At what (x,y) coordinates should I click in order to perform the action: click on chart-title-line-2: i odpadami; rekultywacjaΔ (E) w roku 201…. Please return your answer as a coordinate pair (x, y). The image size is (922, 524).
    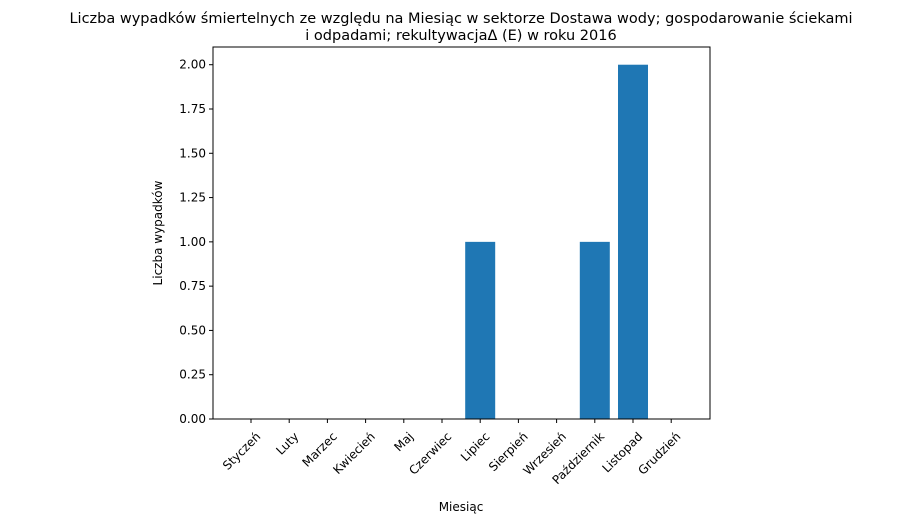
    Looking at the image, I should click on (460, 36).